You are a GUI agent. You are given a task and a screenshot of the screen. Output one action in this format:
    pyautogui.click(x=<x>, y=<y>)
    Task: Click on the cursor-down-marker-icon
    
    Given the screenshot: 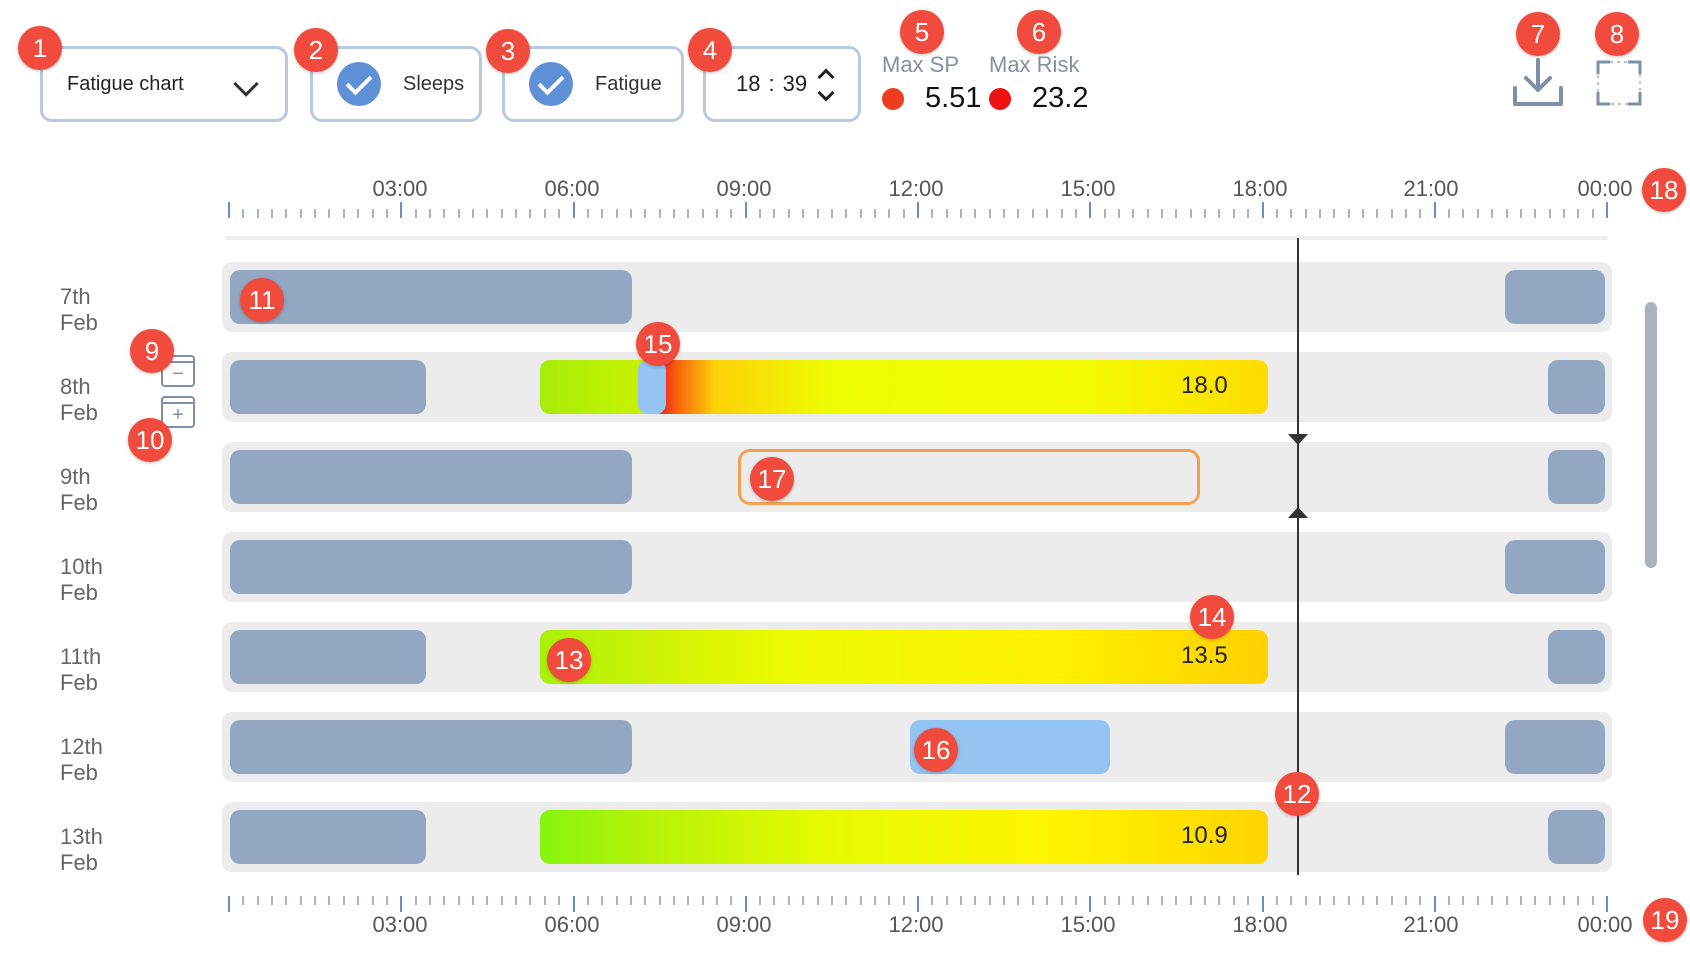 What is the action you would take?
    pyautogui.click(x=1298, y=439)
    